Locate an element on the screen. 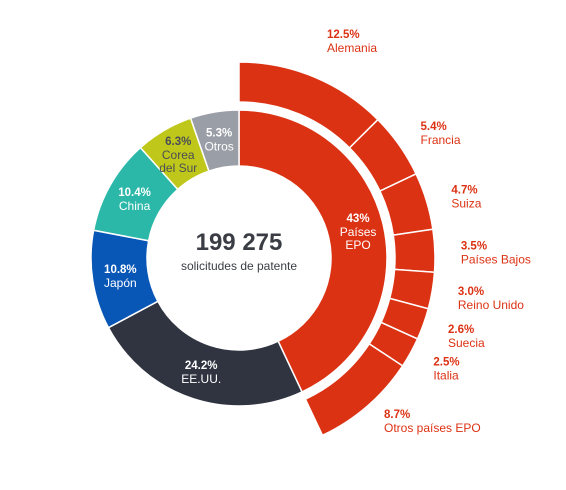  slice-otros is located at coordinates (214, 141).